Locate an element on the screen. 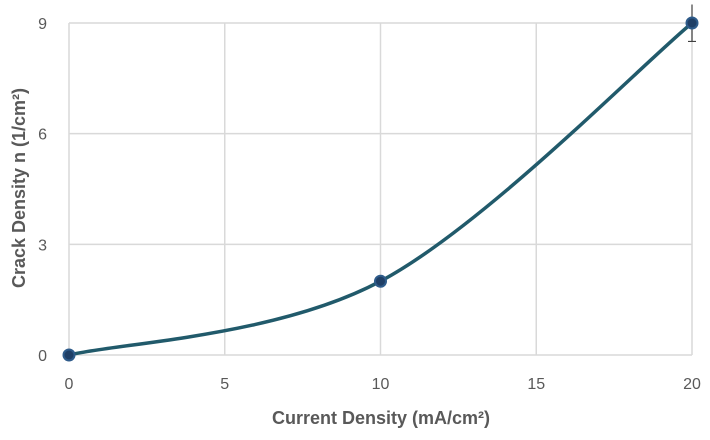 This screenshot has width=710, height=440. y-tick-label: 9 is located at coordinates (42, 24).